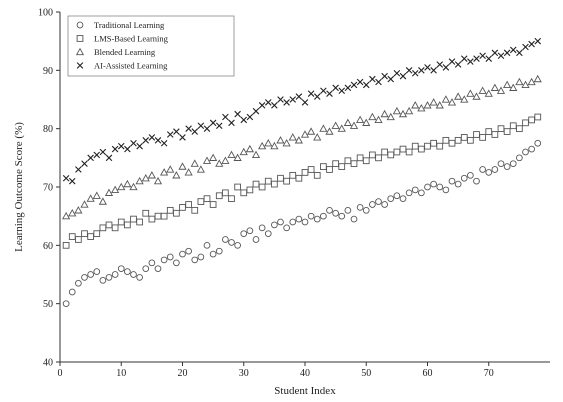 The height and width of the screenshot is (402, 563). I want to click on legend-label: Blended Learning, so click(125, 52).